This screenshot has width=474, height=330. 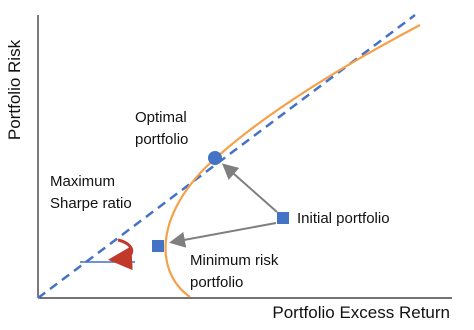 I want to click on minimum-point, so click(x=158, y=246).